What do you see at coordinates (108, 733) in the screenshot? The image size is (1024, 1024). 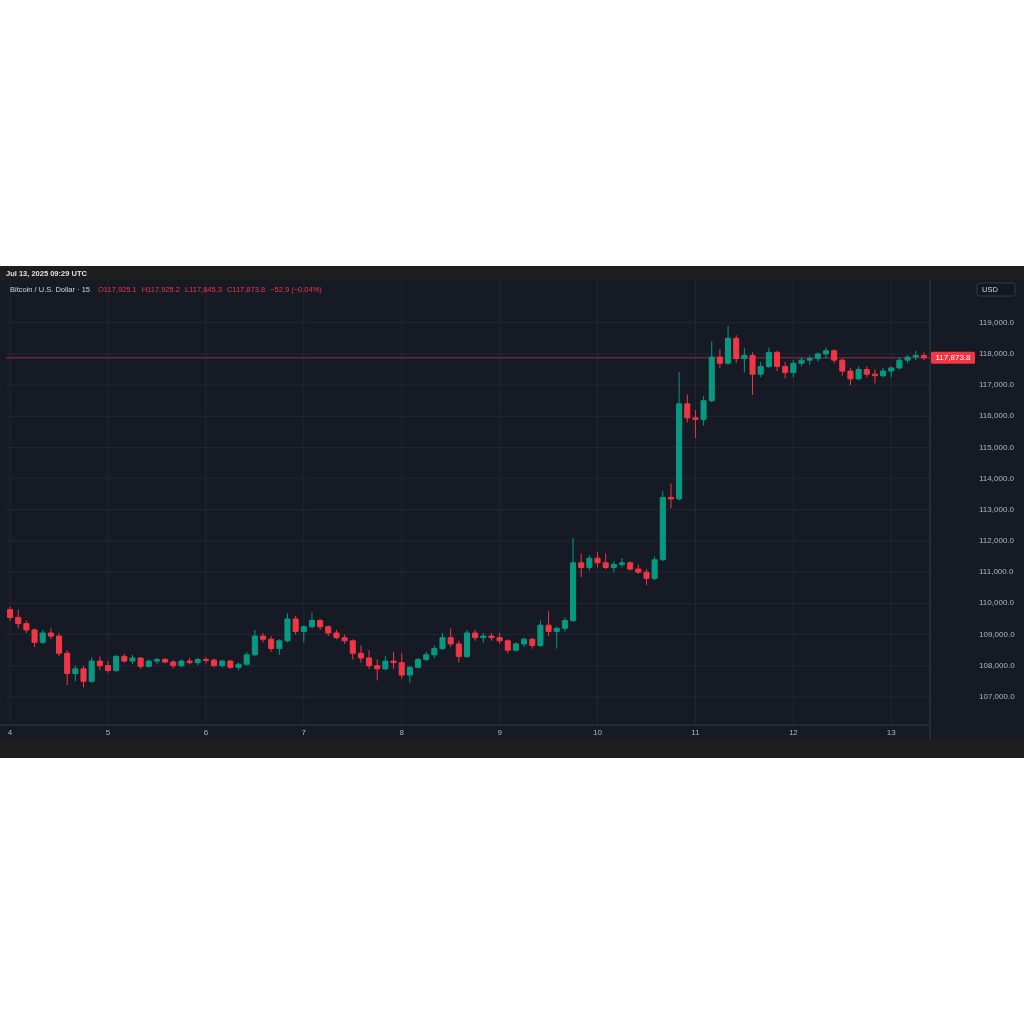 I see `x-tick-label: 5` at bounding box center [108, 733].